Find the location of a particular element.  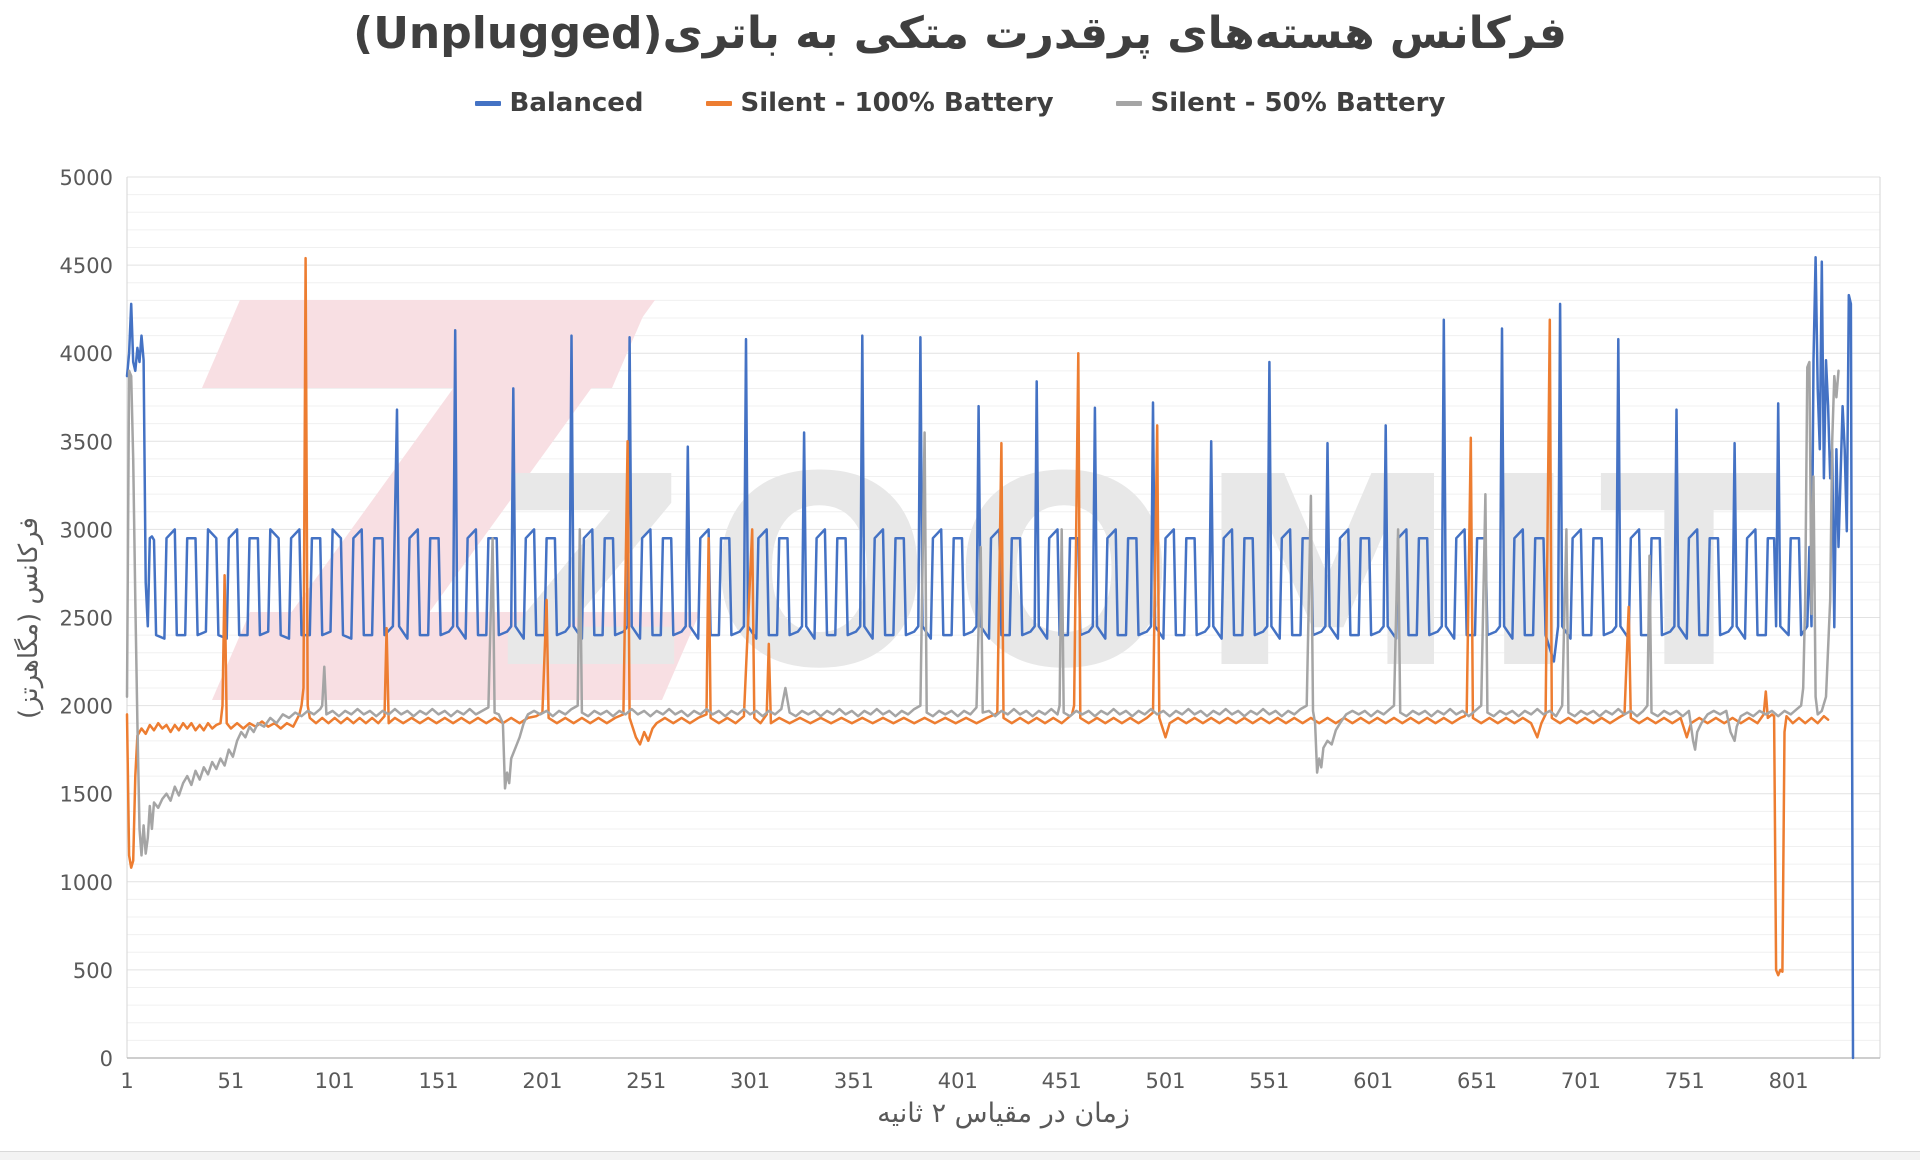

legend-item-silent-50: Silent - 50% Battery is located at coordinates (1280, 103).